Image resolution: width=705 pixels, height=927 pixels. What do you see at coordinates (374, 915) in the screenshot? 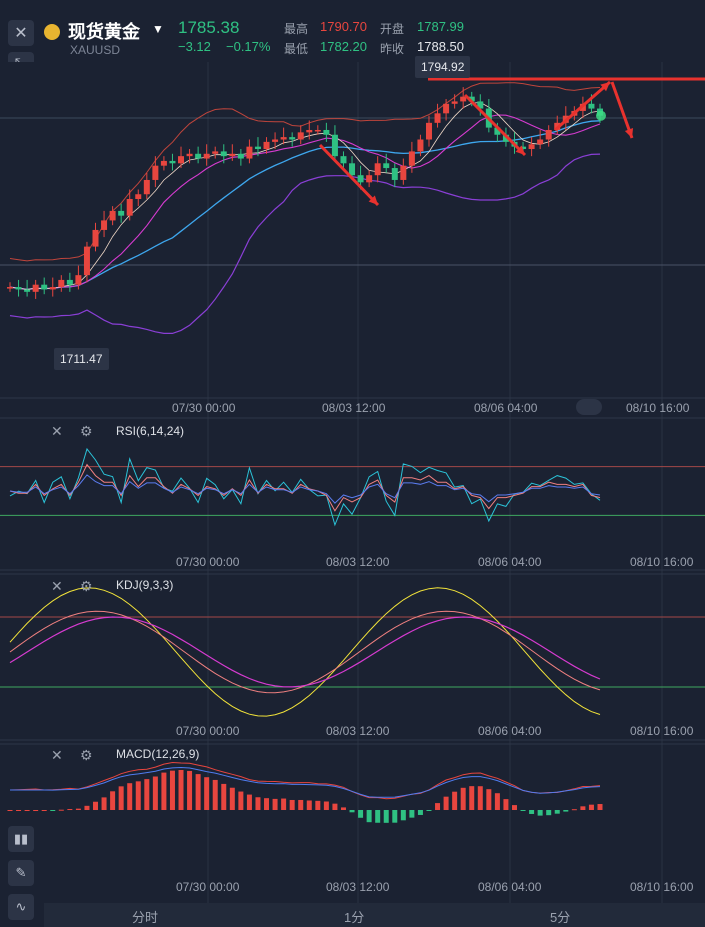
I see `timeframe-tabs: 分时 1分 5分` at bounding box center [374, 915].